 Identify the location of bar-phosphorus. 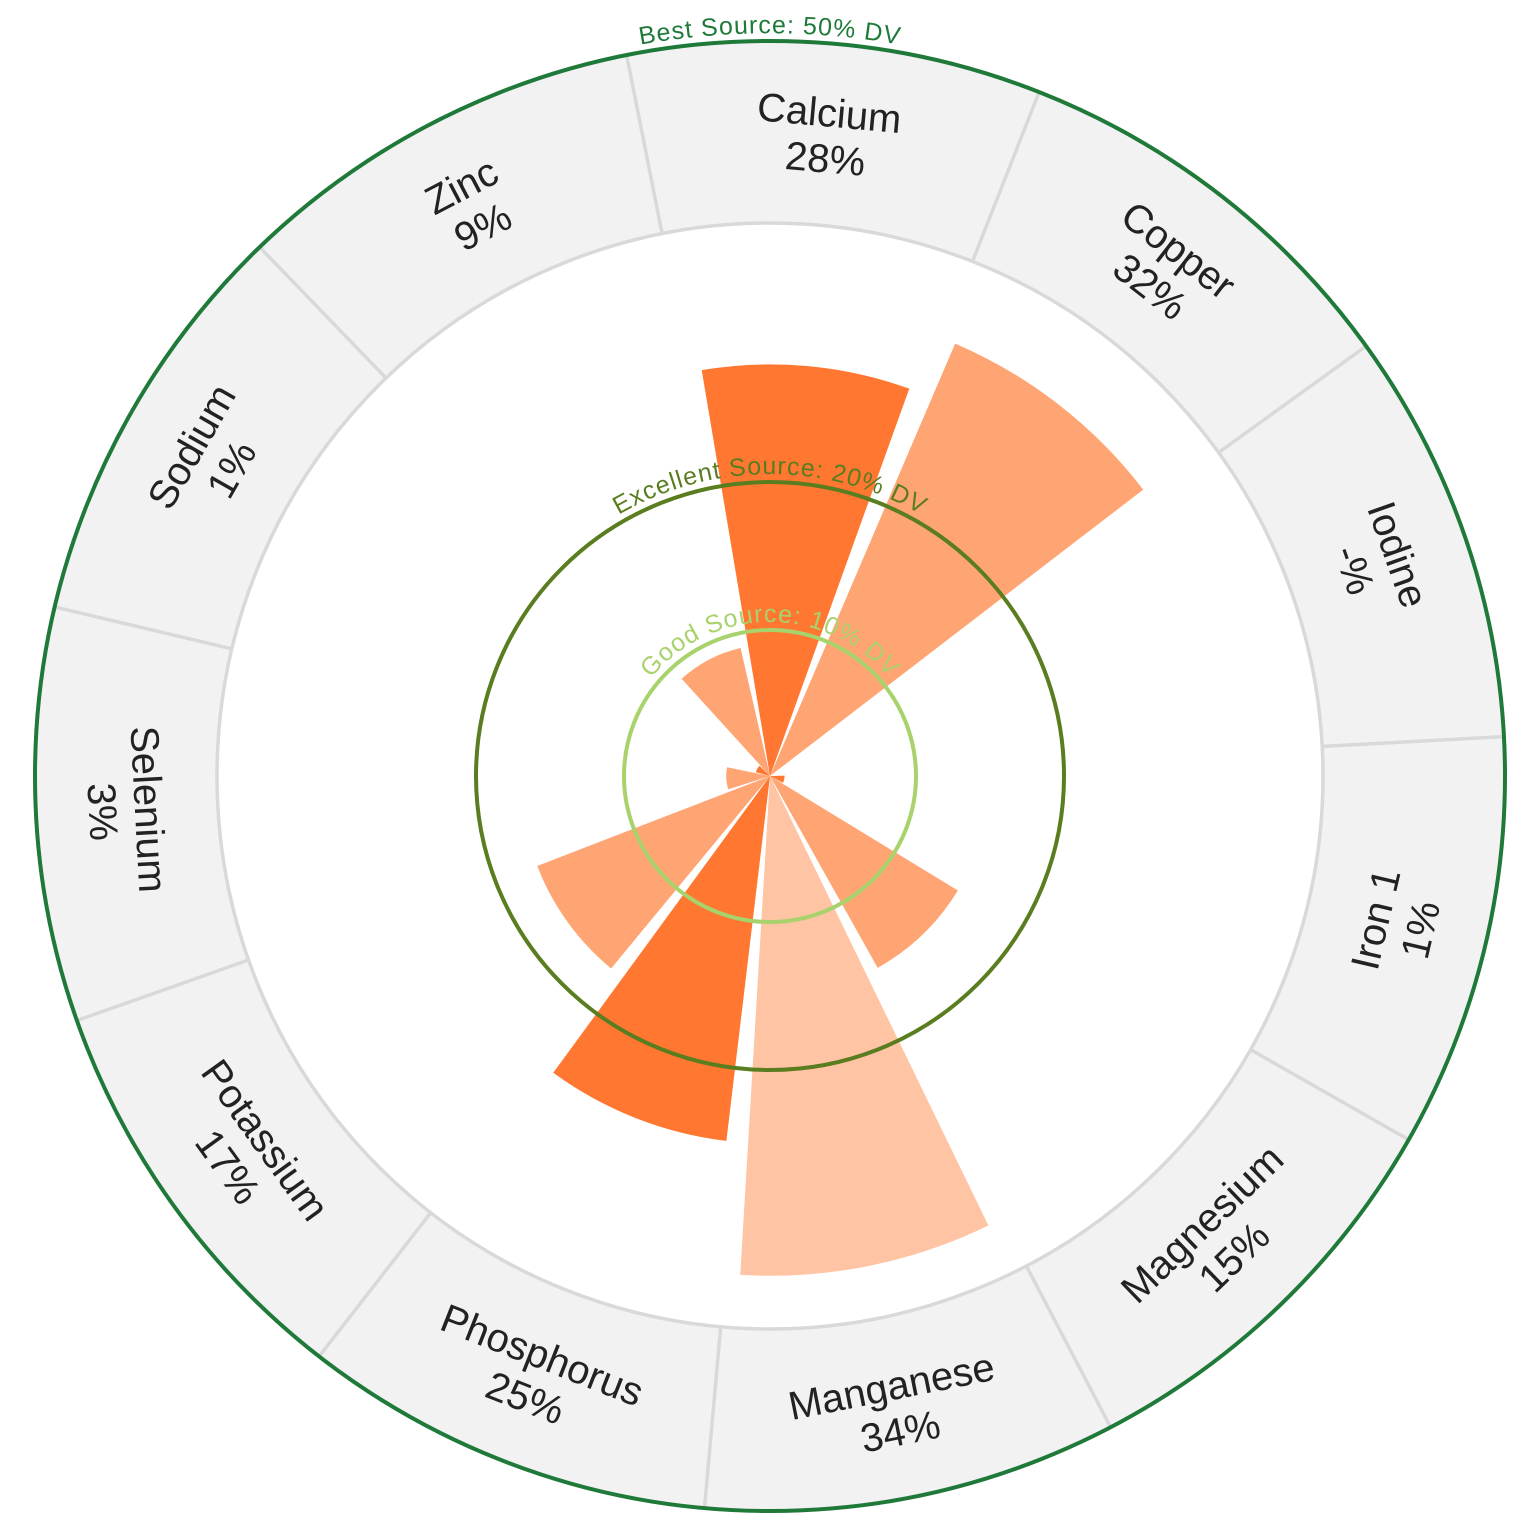
(661, 958).